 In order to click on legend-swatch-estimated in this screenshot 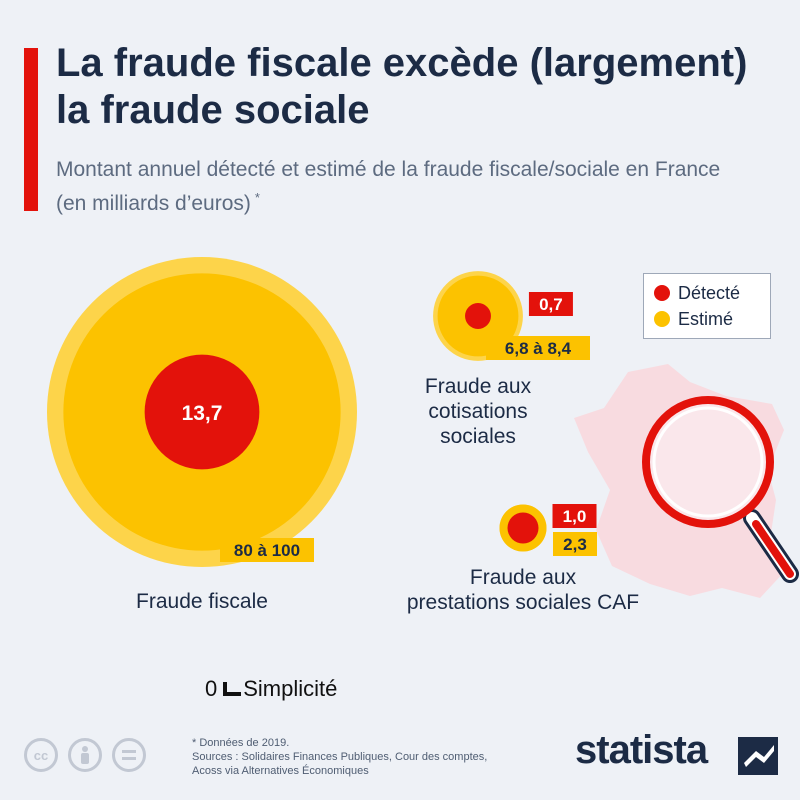, I will do `click(662, 319)`.